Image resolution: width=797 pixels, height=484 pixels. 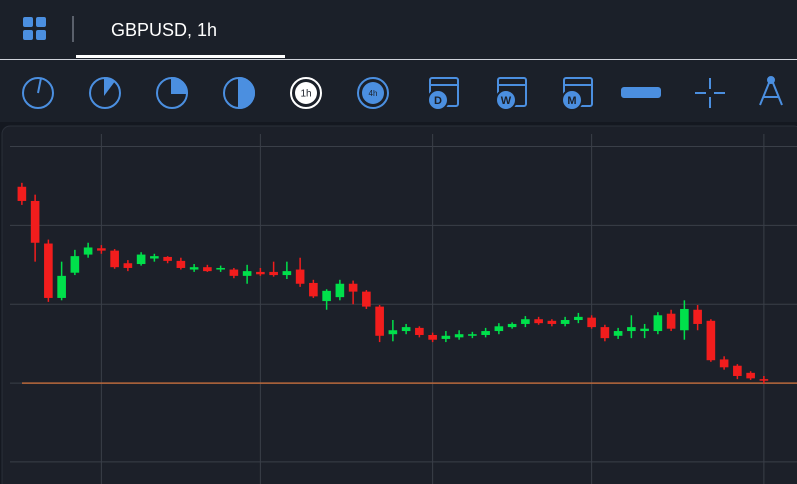 What do you see at coordinates (34, 28) in the screenshot?
I see `menu-button` at bounding box center [34, 28].